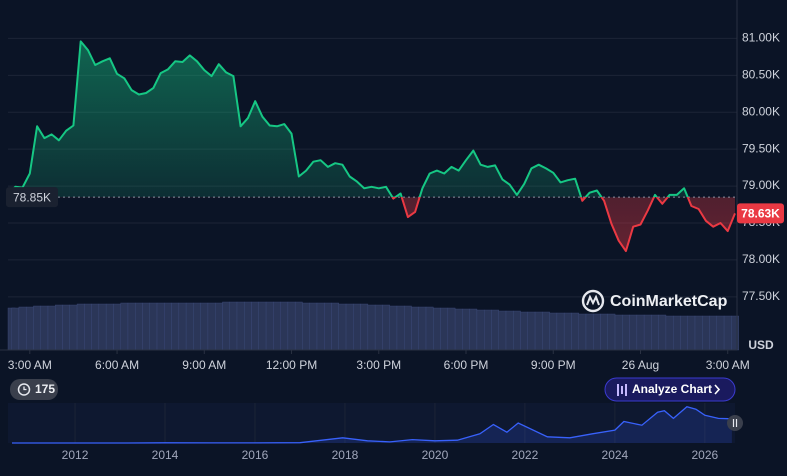  What do you see at coordinates (761, 185) in the screenshot?
I see `y-tick-label: 79.00K` at bounding box center [761, 185].